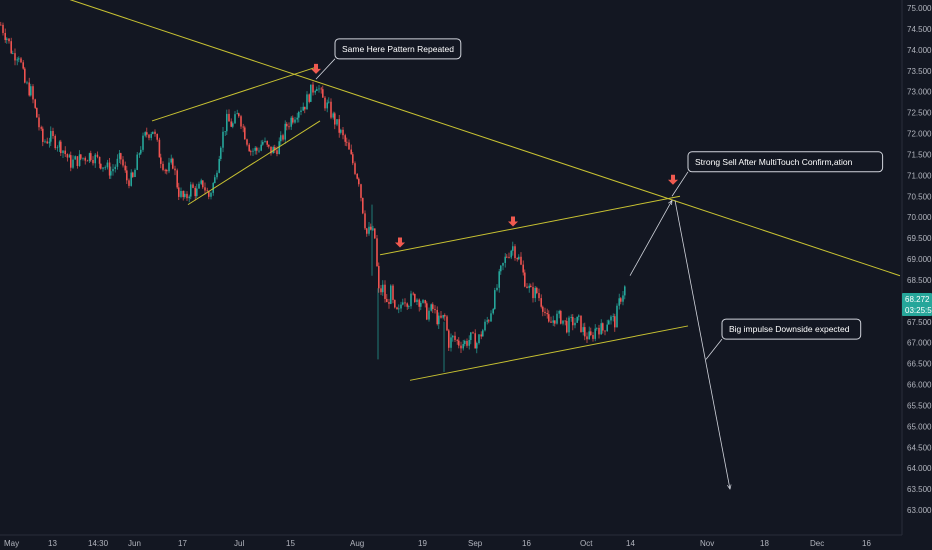 Image resolution: width=932 pixels, height=550 pixels. What do you see at coordinates (919, 113) in the screenshot?
I see `price-tick-label: 72.500` at bounding box center [919, 113].